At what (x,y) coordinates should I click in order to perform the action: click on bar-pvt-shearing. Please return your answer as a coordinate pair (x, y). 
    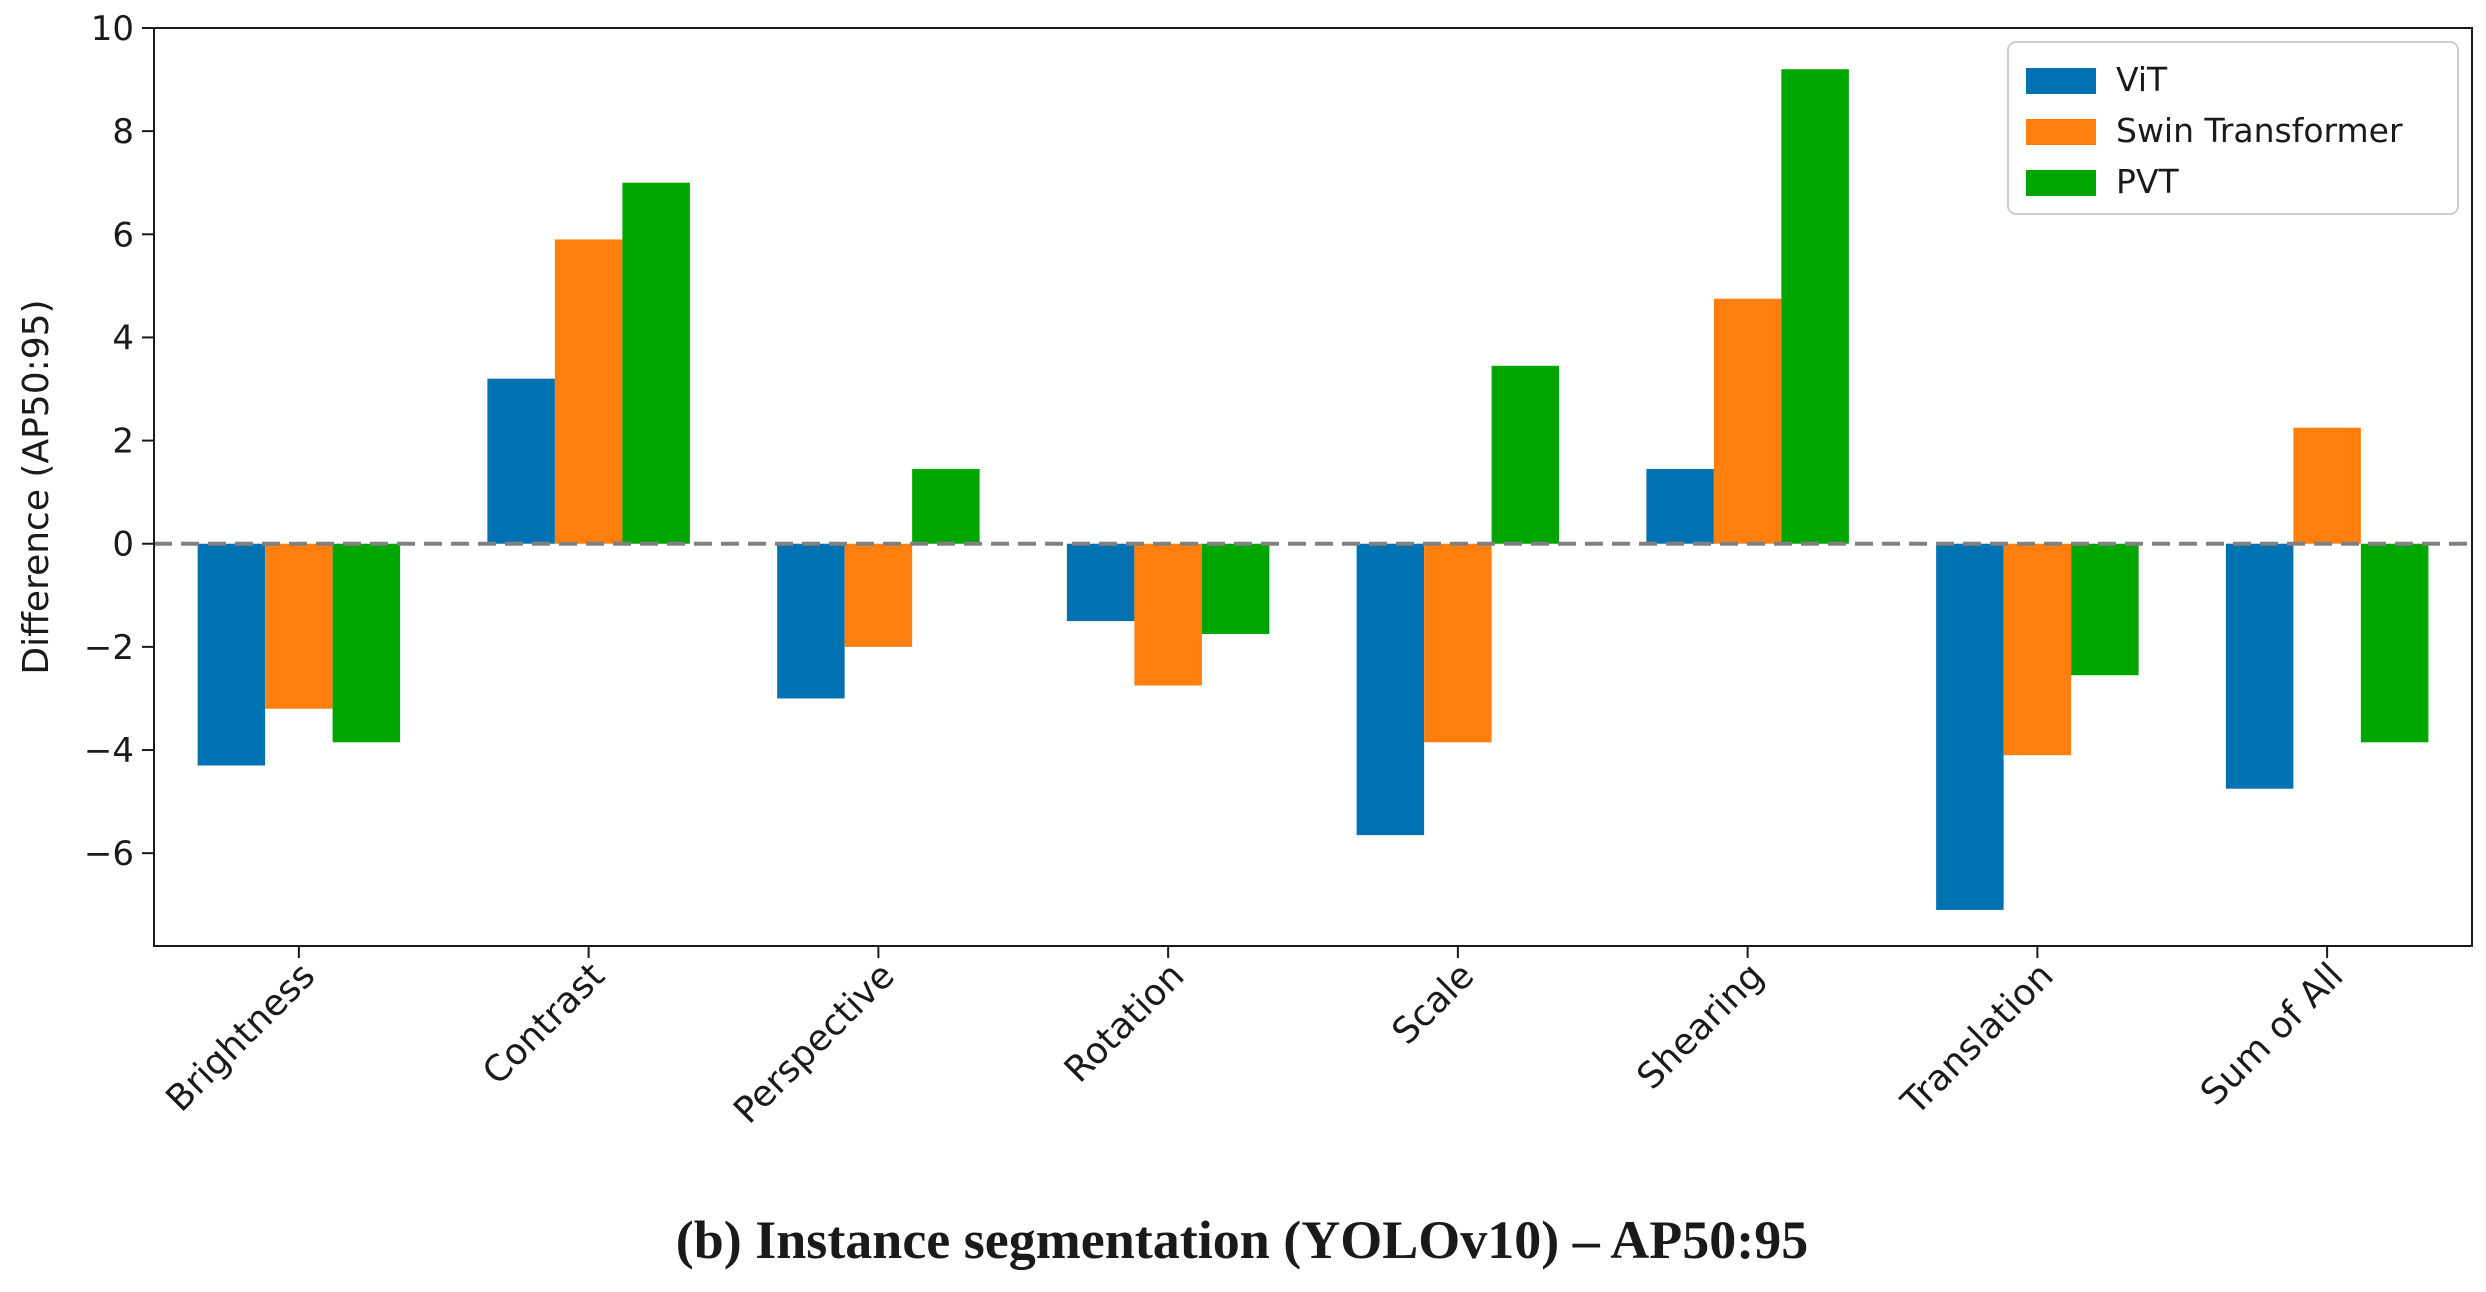
    Looking at the image, I should click on (1815, 306).